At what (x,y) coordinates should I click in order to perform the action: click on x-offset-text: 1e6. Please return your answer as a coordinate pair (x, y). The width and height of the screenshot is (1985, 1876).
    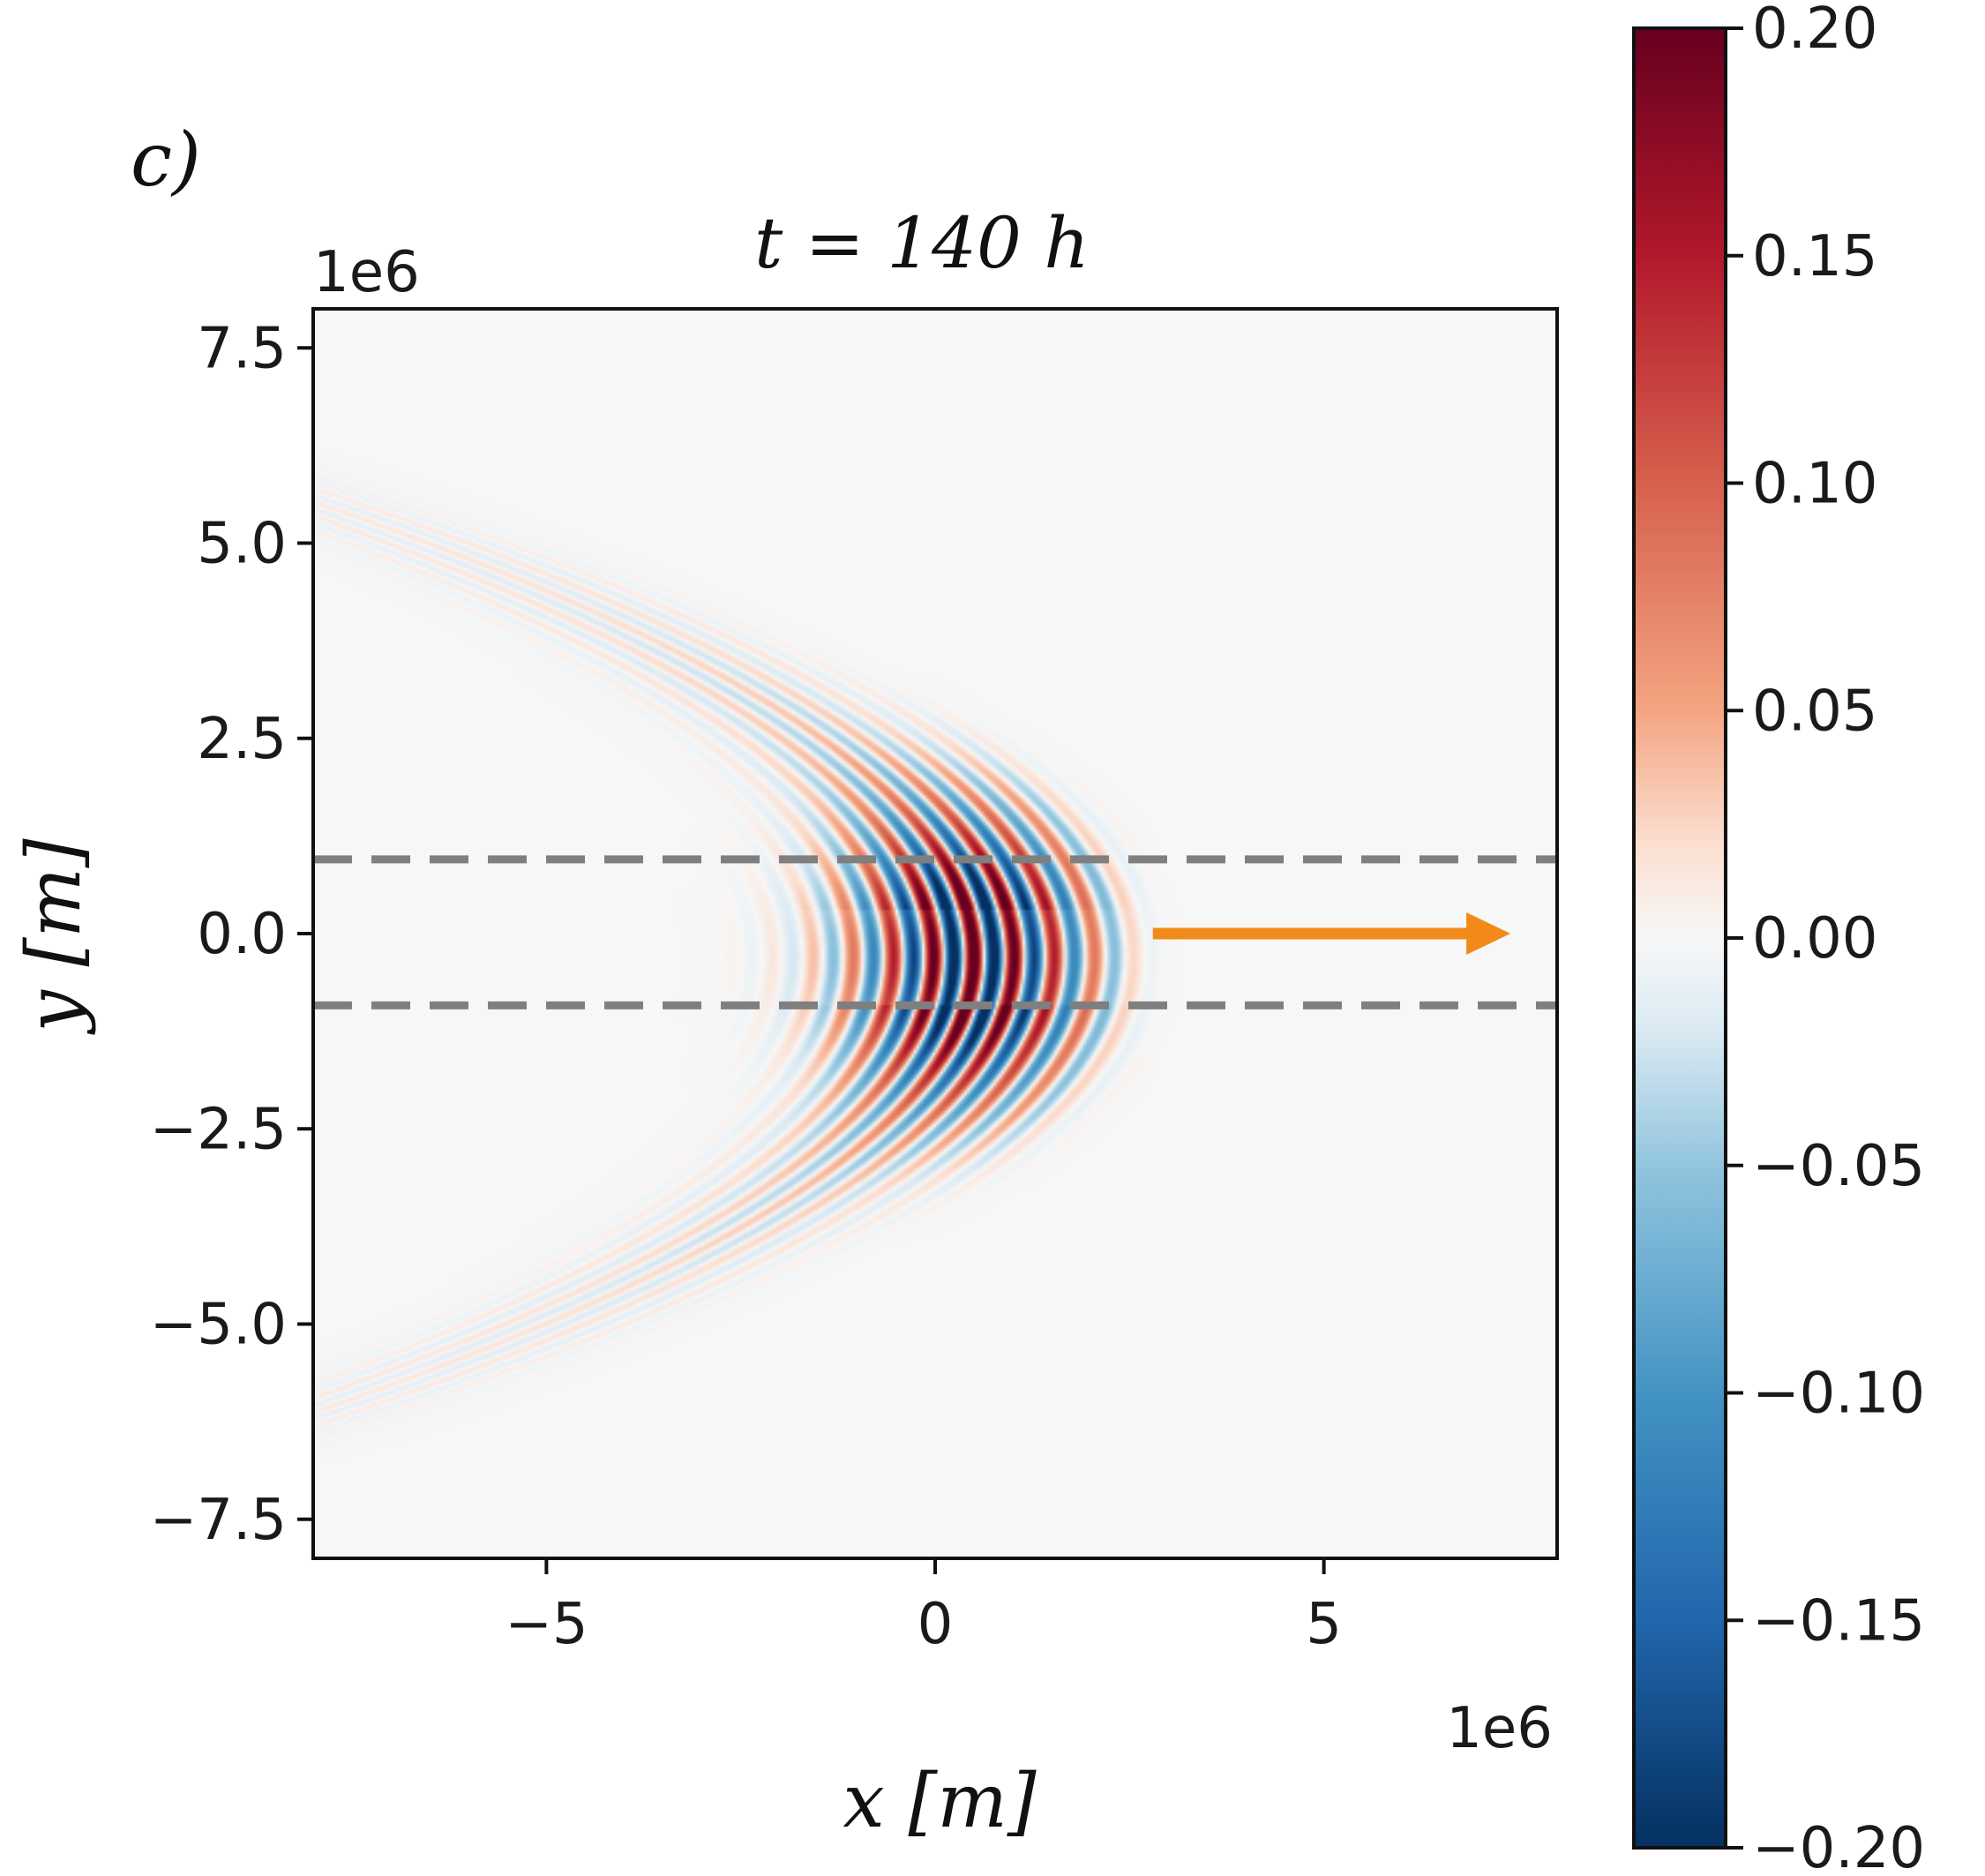
    Looking at the image, I should click on (1499, 1729).